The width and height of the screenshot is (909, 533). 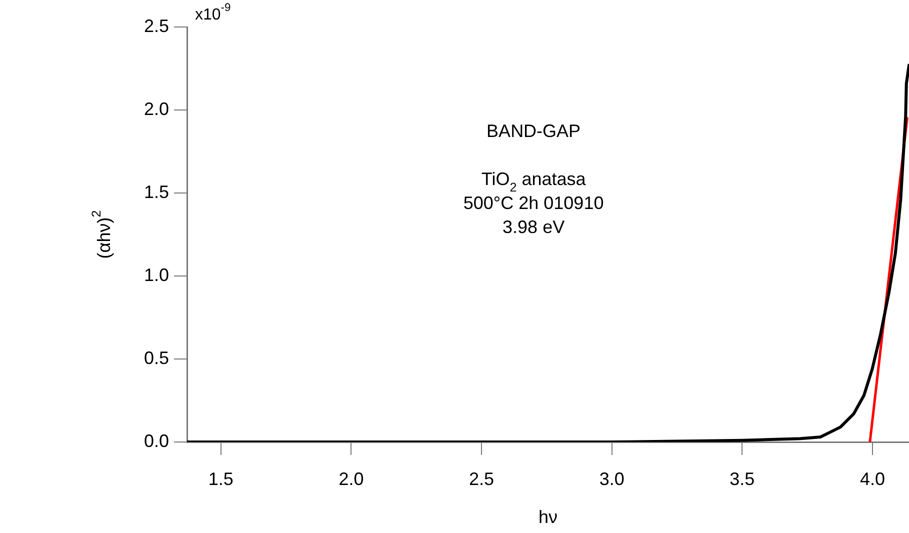 What do you see at coordinates (157, 26) in the screenshot?
I see `y-tick-label: 2.5` at bounding box center [157, 26].